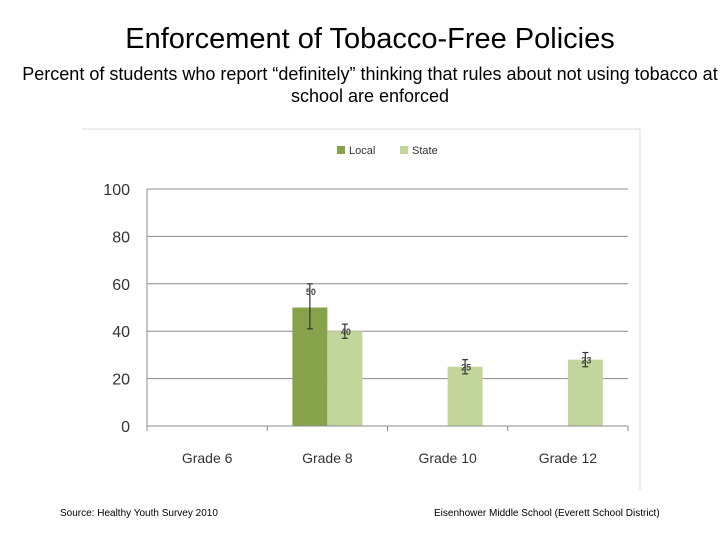  I want to click on bars, so click(447, 366).